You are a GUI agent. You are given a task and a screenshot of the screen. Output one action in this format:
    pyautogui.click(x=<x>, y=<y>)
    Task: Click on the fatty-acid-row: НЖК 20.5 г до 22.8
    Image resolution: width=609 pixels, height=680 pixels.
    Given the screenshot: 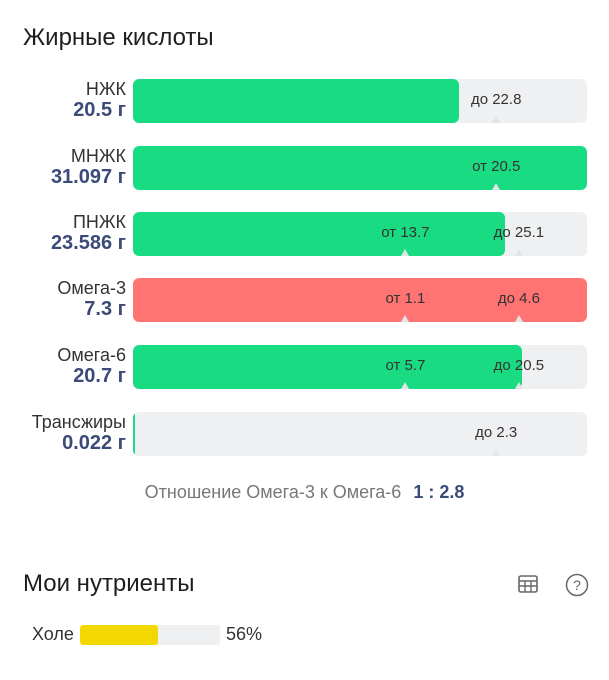 What is the action you would take?
    pyautogui.click(x=304, y=102)
    